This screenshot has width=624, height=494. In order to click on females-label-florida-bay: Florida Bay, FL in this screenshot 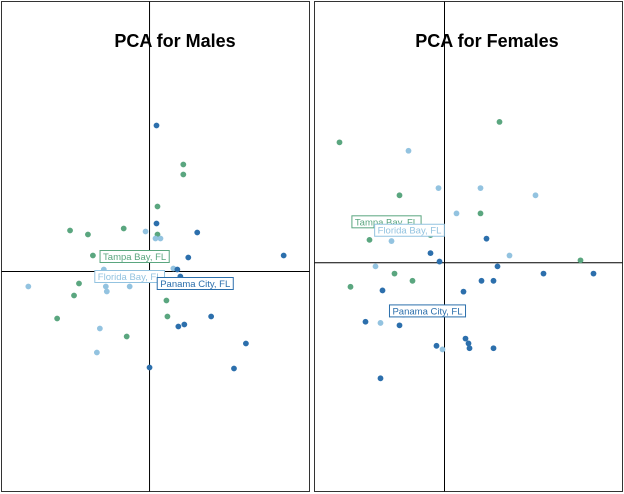, I will do `click(409, 230)`.